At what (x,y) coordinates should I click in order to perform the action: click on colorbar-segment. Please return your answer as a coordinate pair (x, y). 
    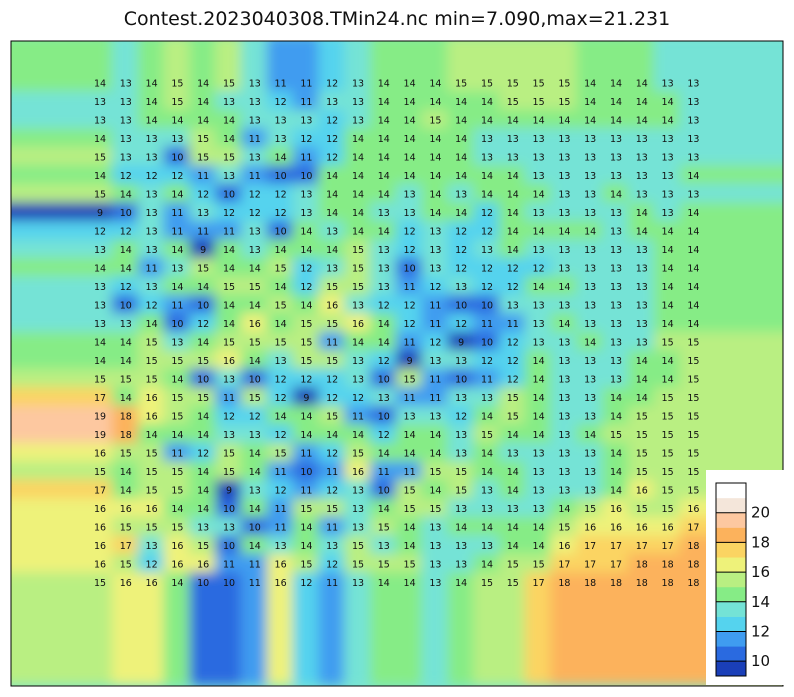
    Looking at the image, I should click on (731, 505).